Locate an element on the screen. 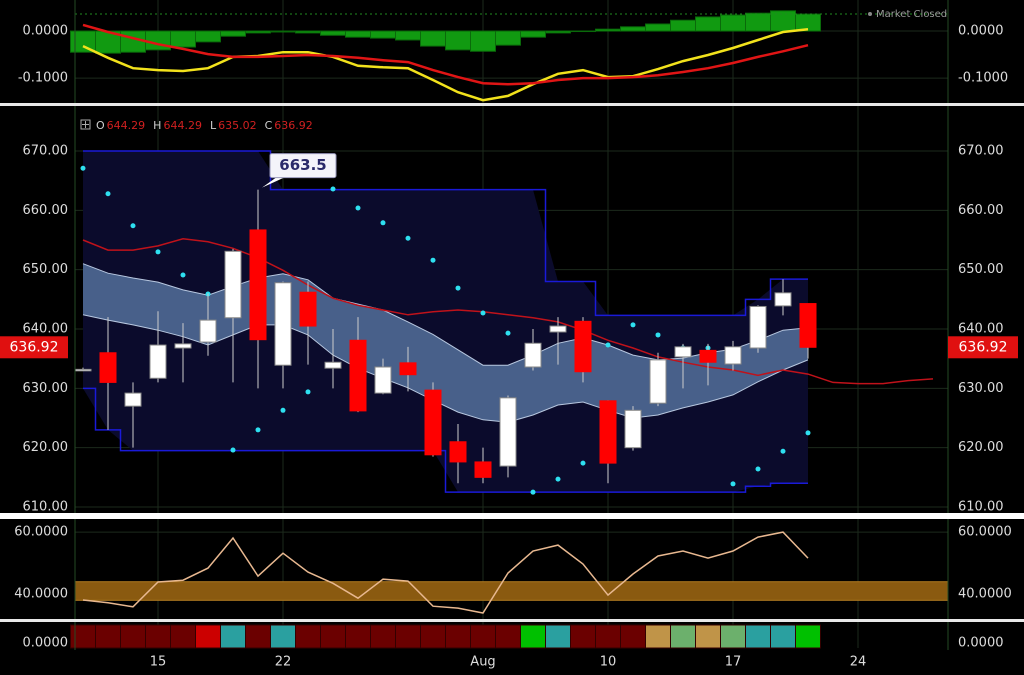  price-tag is located at coordinates (34, 347).